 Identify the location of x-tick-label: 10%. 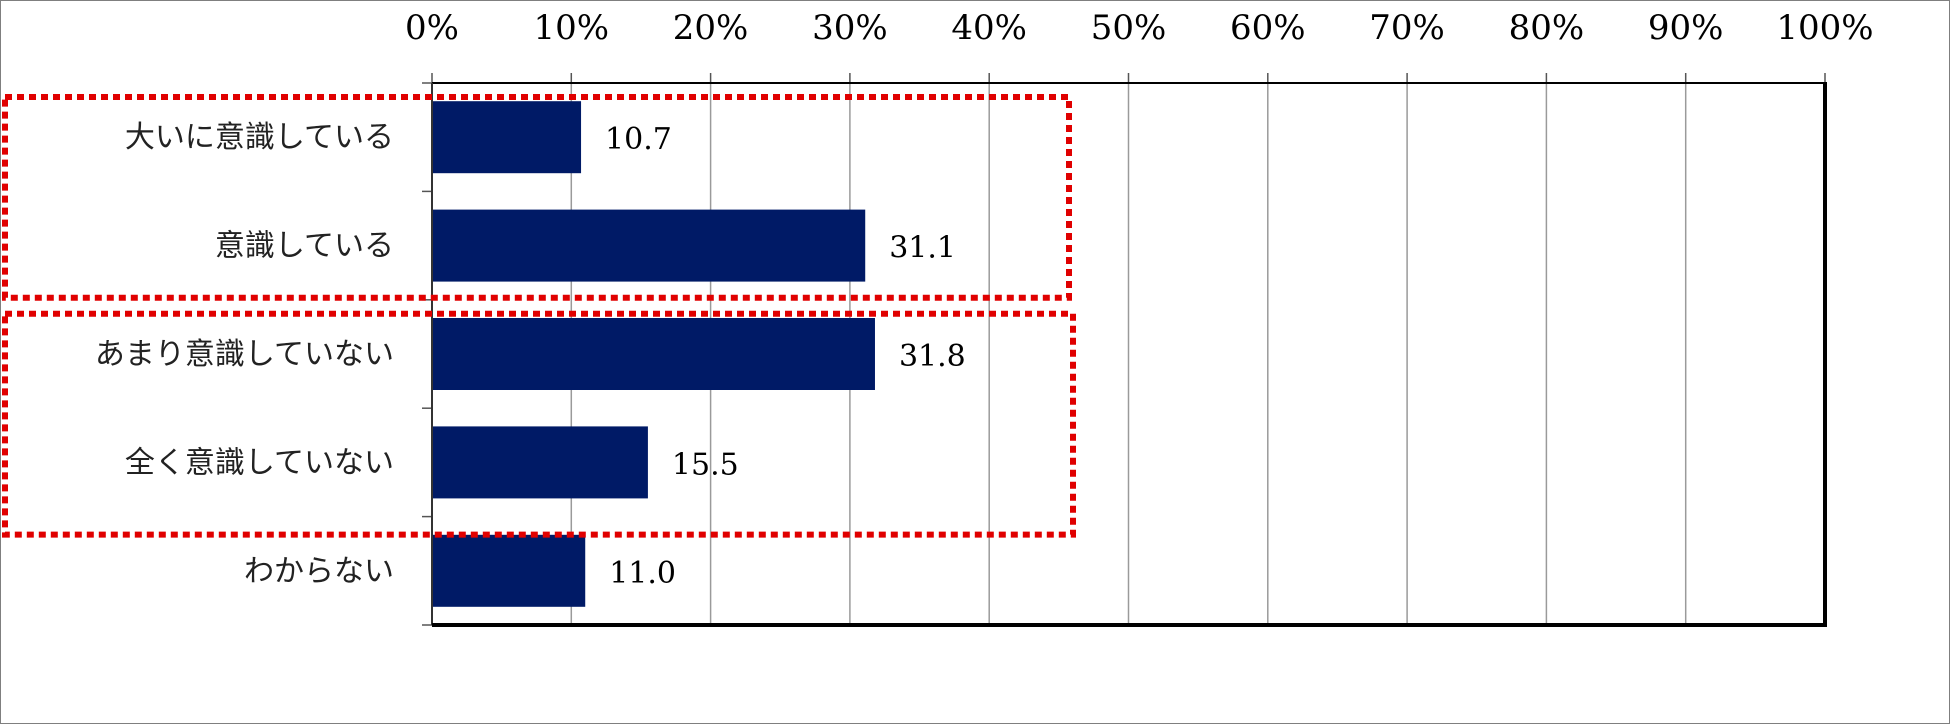
(572, 28).